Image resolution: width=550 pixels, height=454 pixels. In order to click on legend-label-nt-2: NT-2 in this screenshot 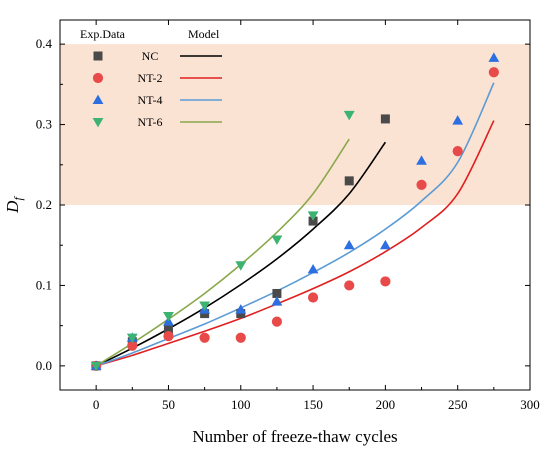, I will do `click(150, 78)`.